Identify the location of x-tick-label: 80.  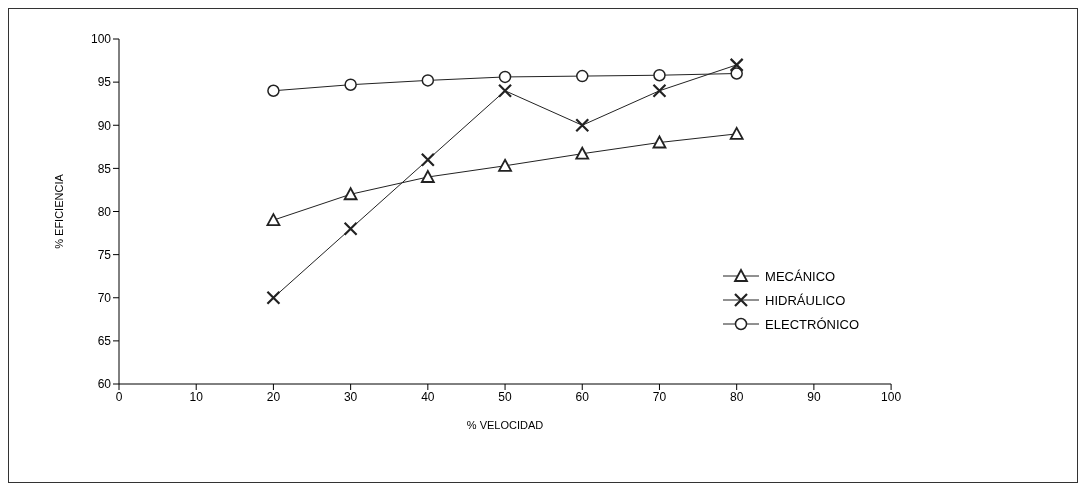
(737, 396).